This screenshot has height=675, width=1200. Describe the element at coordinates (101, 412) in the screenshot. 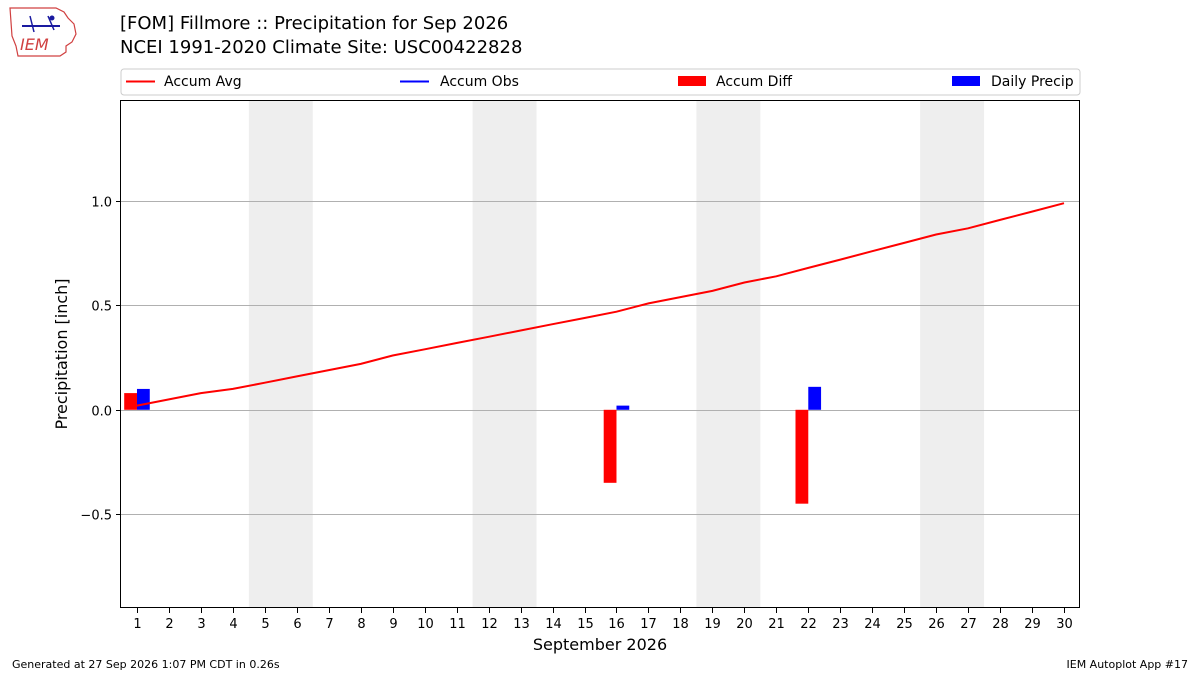

I see `y-tick-label-1: 0.0` at that location.